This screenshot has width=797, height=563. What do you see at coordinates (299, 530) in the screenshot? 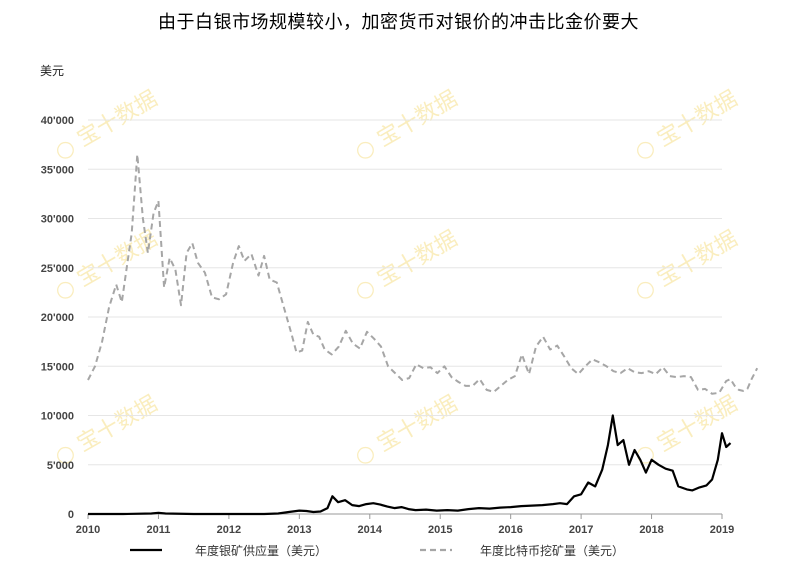
I see `x-tick-label: 2013` at bounding box center [299, 530].